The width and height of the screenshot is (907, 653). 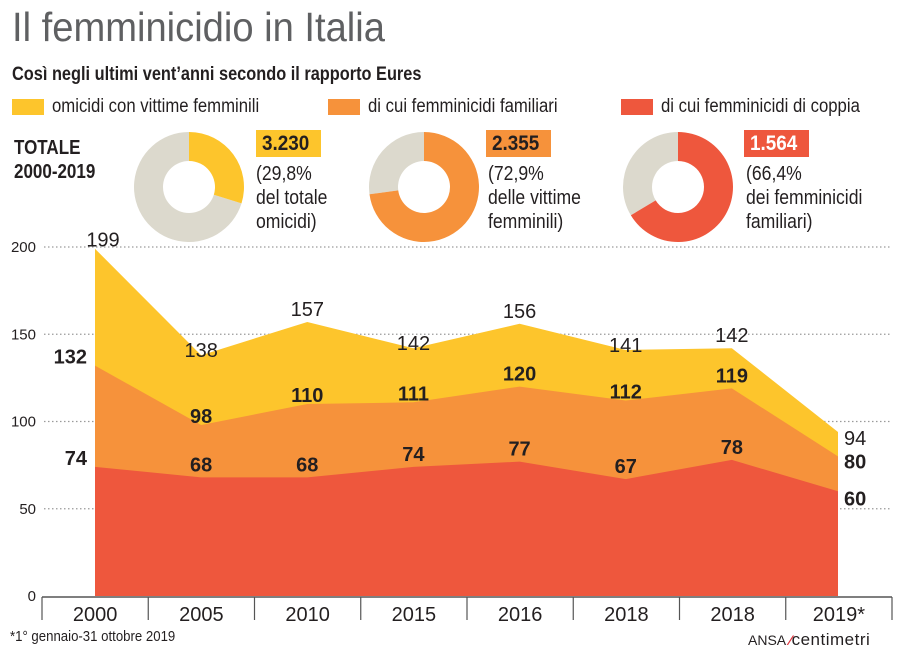 What do you see at coordinates (463, 106) in the screenshot?
I see `legend-label: di cui femminicidi familiari` at bounding box center [463, 106].